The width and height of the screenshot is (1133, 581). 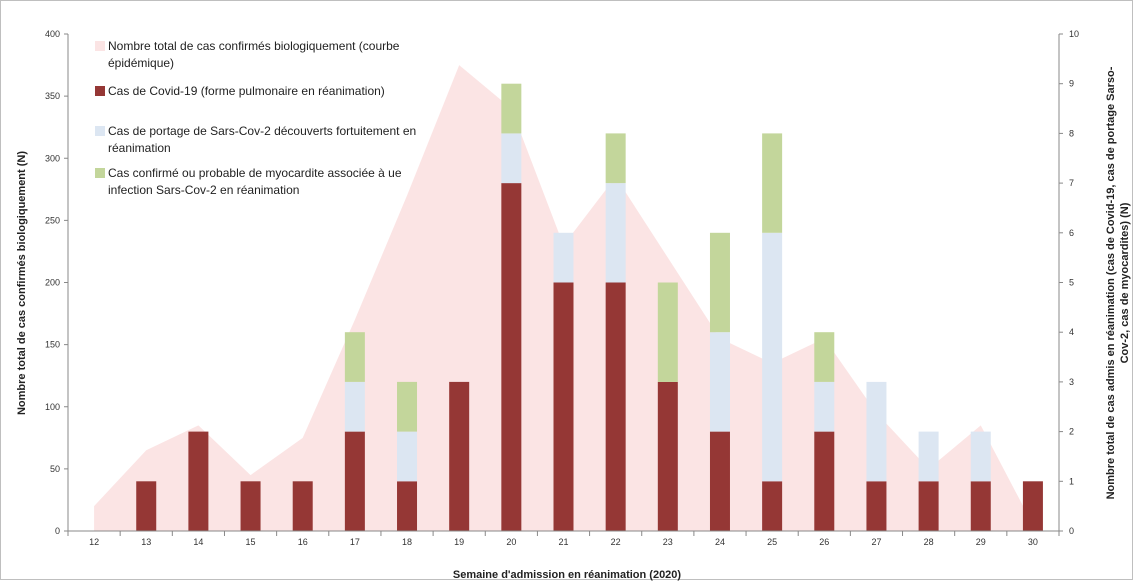 What do you see at coordinates (563, 542) in the screenshot?
I see `x-tick-label-21: 21` at bounding box center [563, 542].